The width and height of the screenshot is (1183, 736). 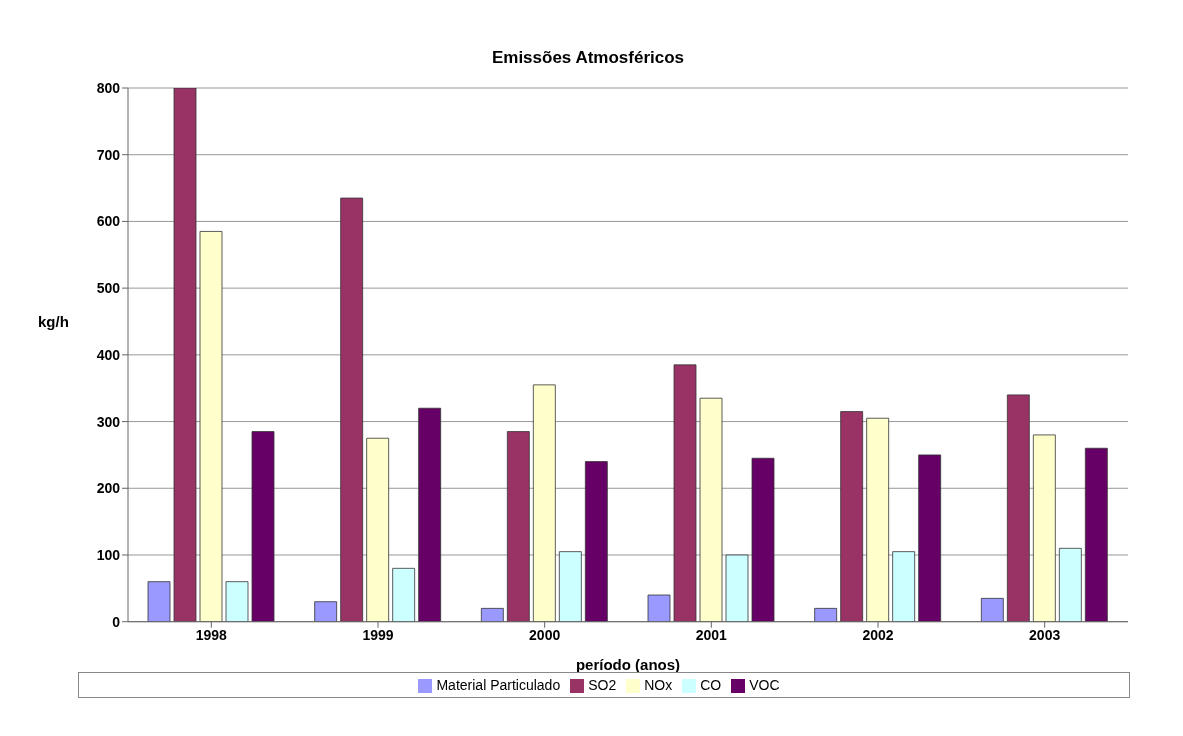 I want to click on y-axis-title: kg/h, so click(x=53, y=321).